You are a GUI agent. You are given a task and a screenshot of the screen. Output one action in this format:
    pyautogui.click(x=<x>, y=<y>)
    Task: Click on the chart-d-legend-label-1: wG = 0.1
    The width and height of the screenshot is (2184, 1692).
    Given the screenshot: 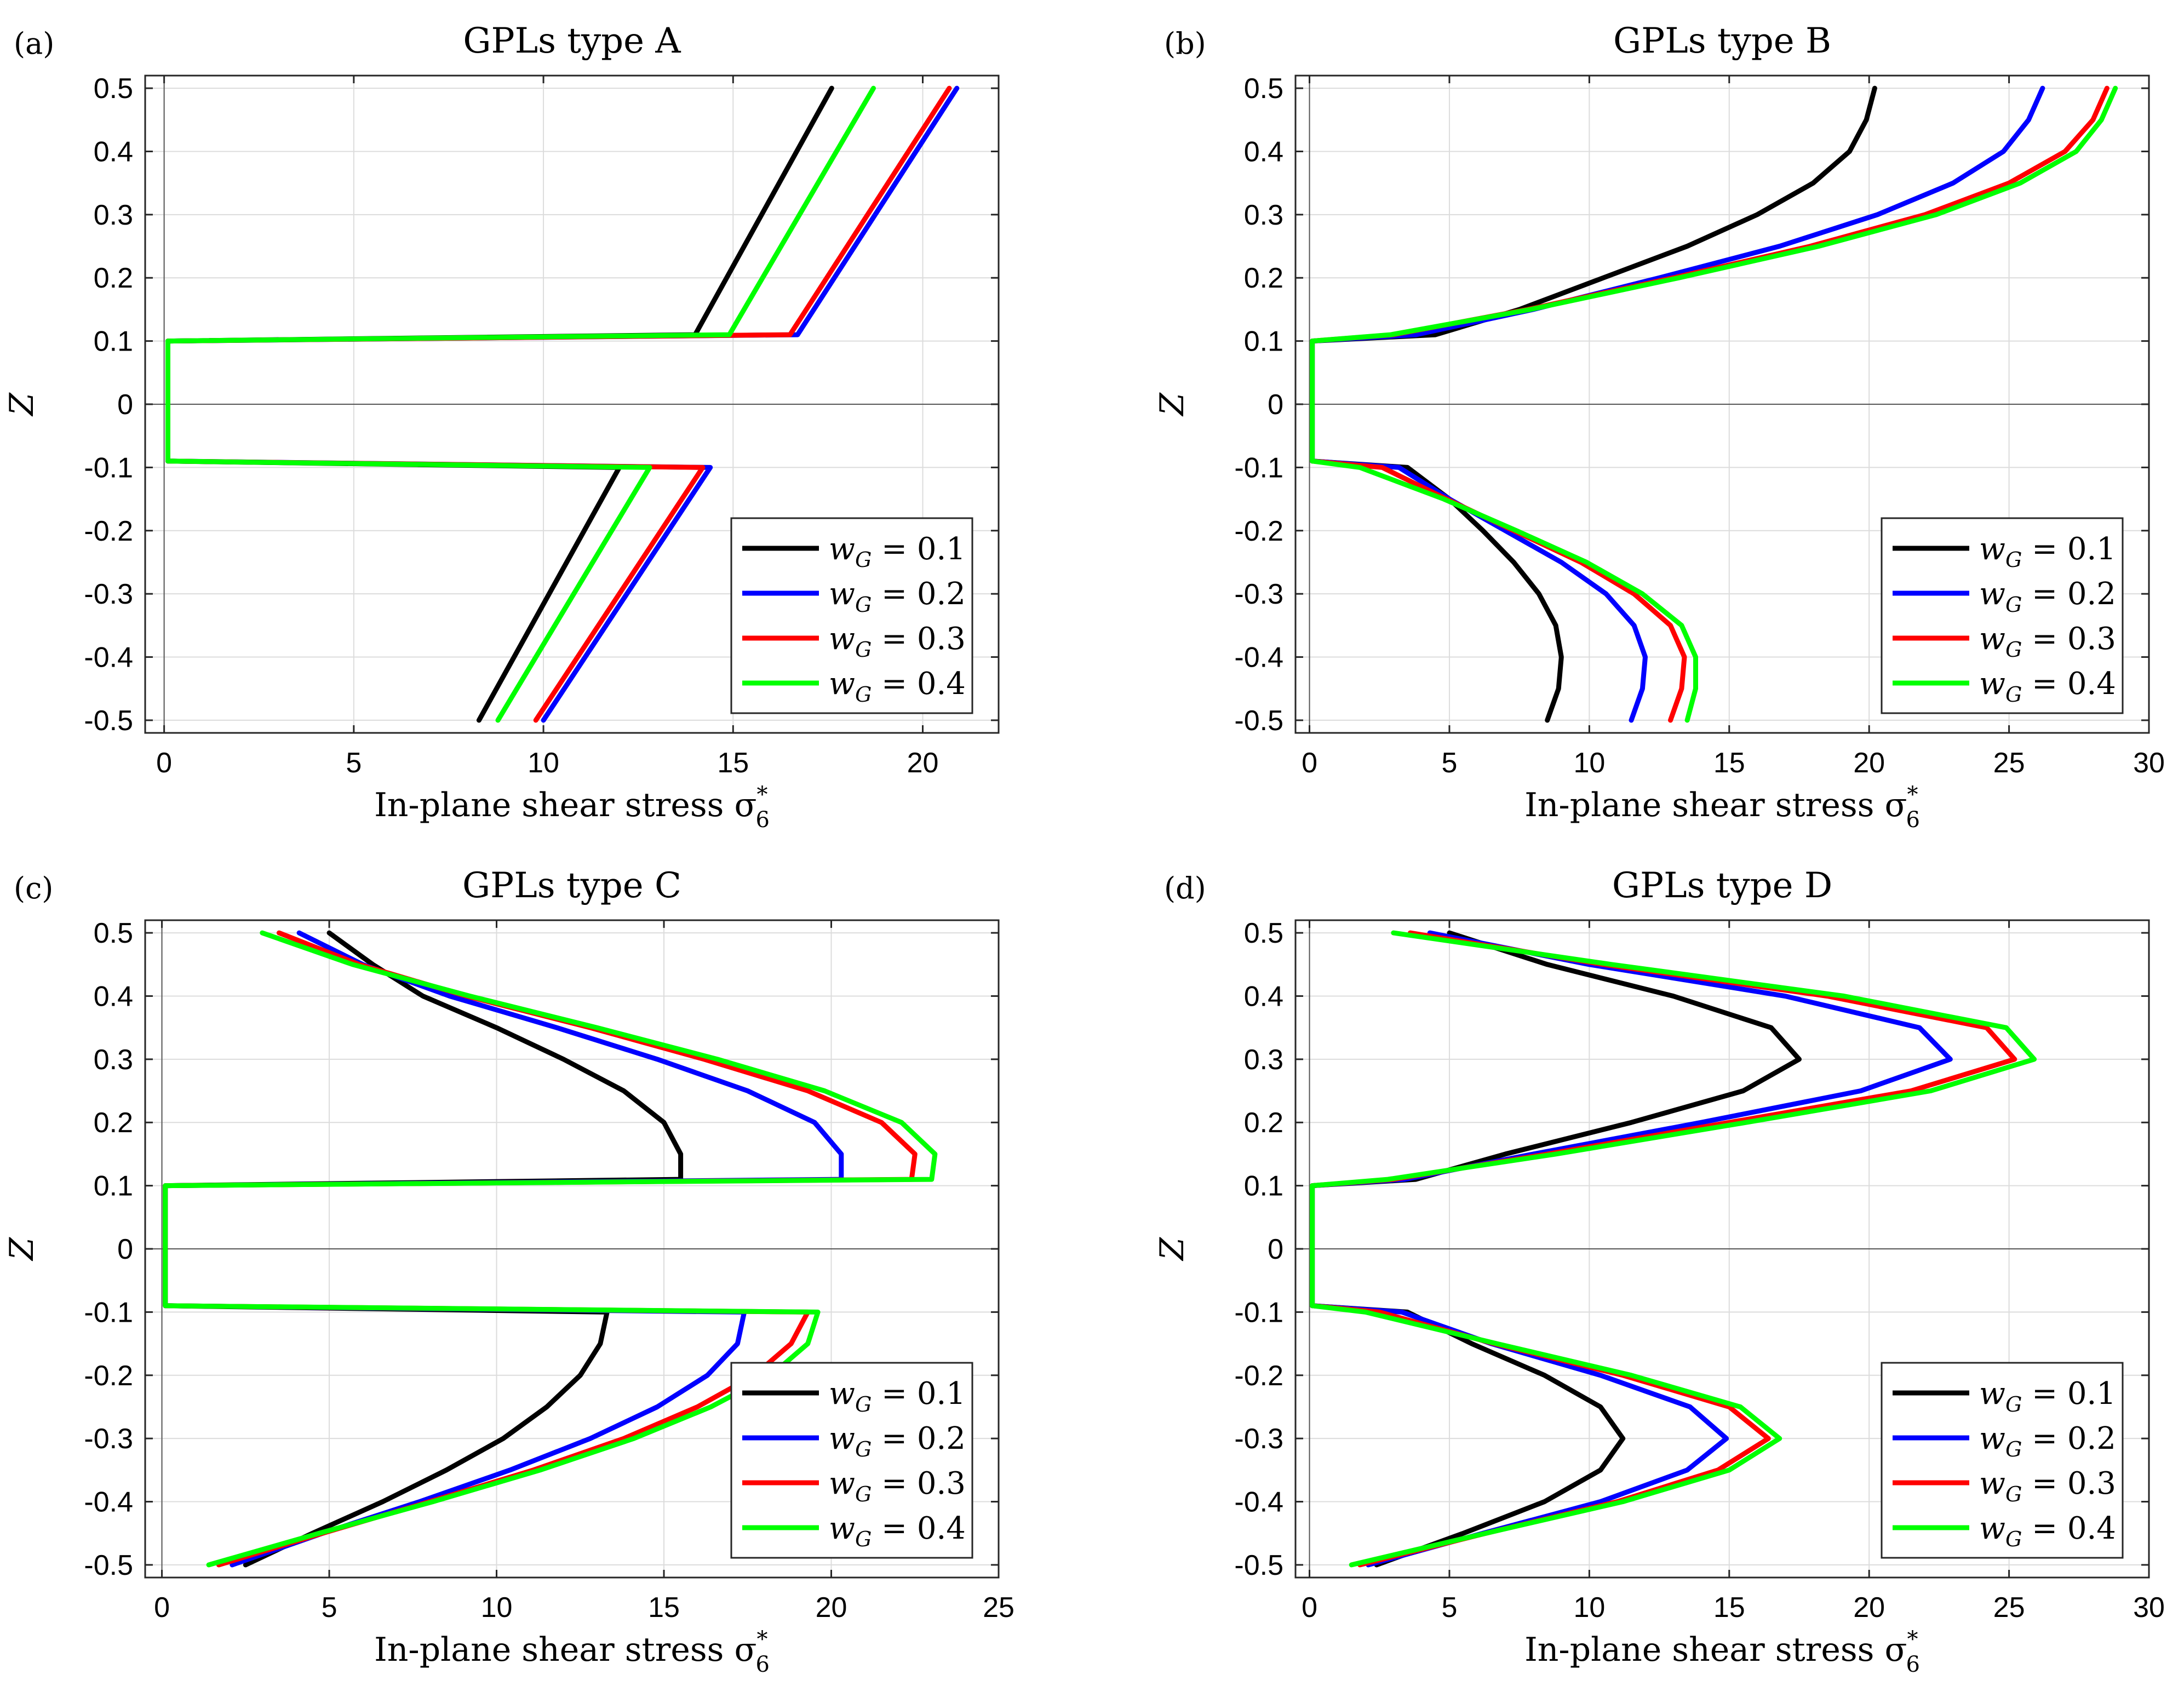 What is the action you would take?
    pyautogui.click(x=2047, y=1396)
    